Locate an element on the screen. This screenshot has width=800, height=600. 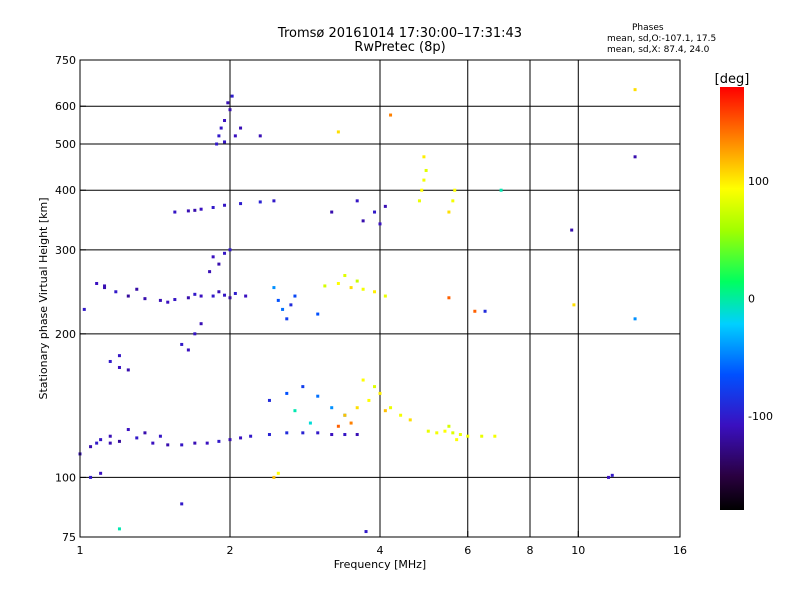
y-tick-label: 75 is located at coordinates (69, 537).